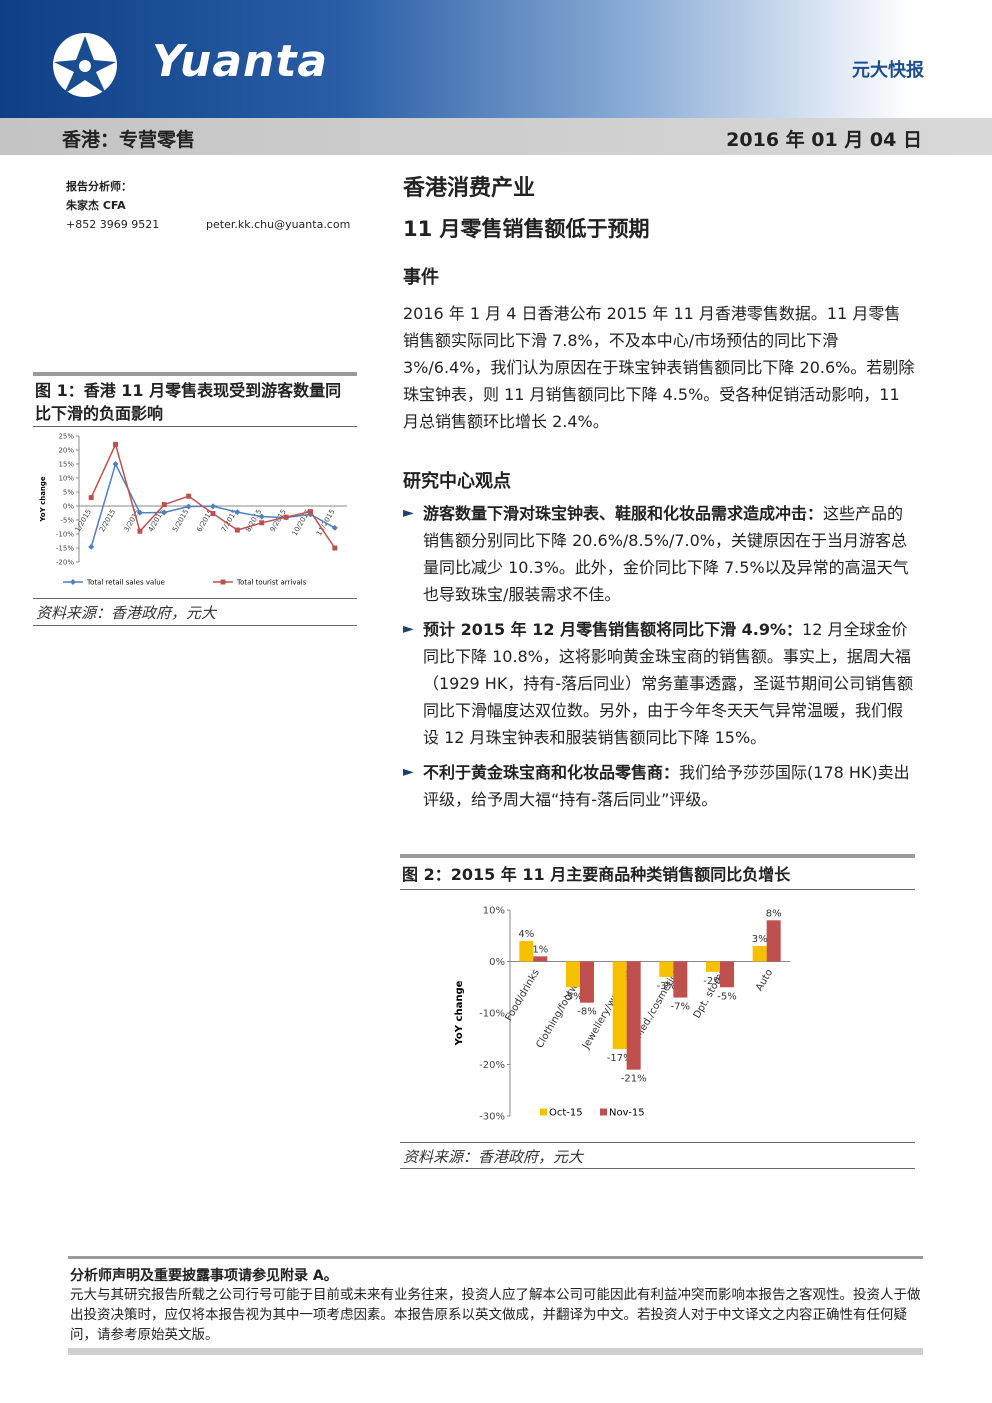 The image size is (992, 1403). I want to click on data-label: 4%, so click(526, 934).